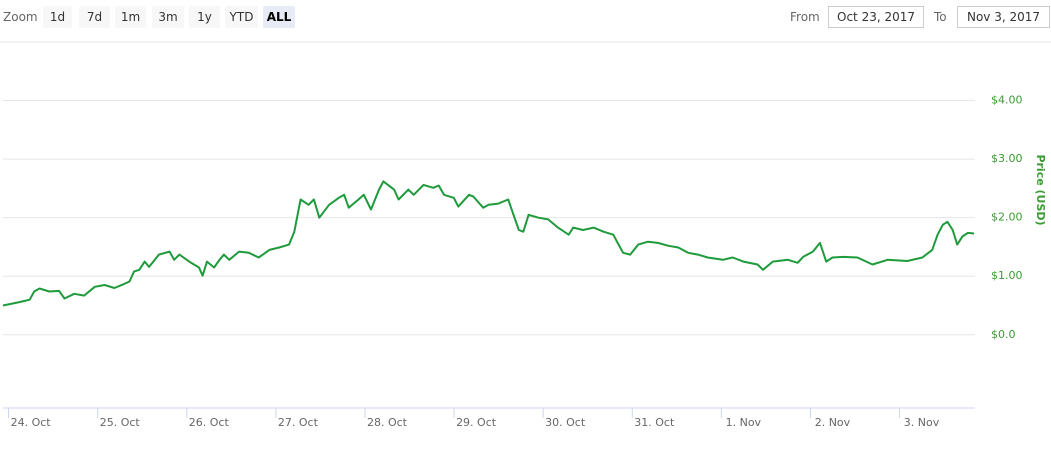 This screenshot has height=451, width=1051. I want to click on x-tick-label: 26. Oct, so click(209, 422).